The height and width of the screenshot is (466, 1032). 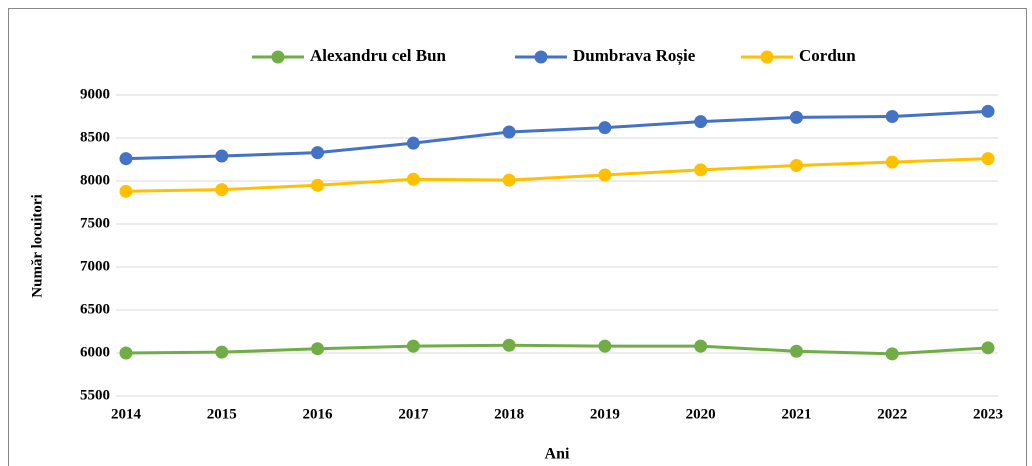 What do you see at coordinates (796, 414) in the screenshot?
I see `x-tick-label: 2021` at bounding box center [796, 414].